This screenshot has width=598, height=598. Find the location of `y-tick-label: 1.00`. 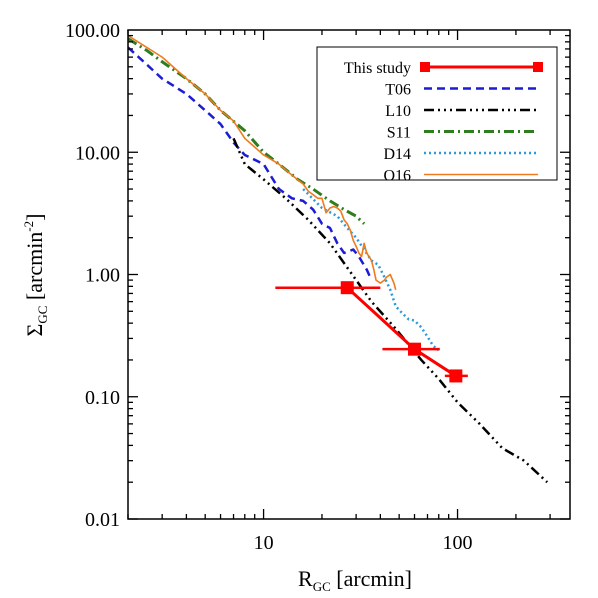

y-tick-label: 1.00 is located at coordinates (102, 276).